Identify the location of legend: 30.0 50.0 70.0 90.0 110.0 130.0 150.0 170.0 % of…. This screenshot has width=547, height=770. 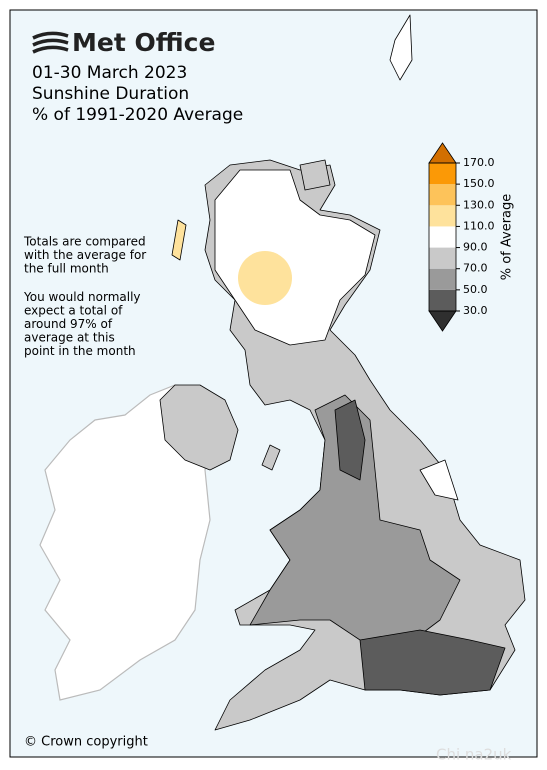
(471, 237).